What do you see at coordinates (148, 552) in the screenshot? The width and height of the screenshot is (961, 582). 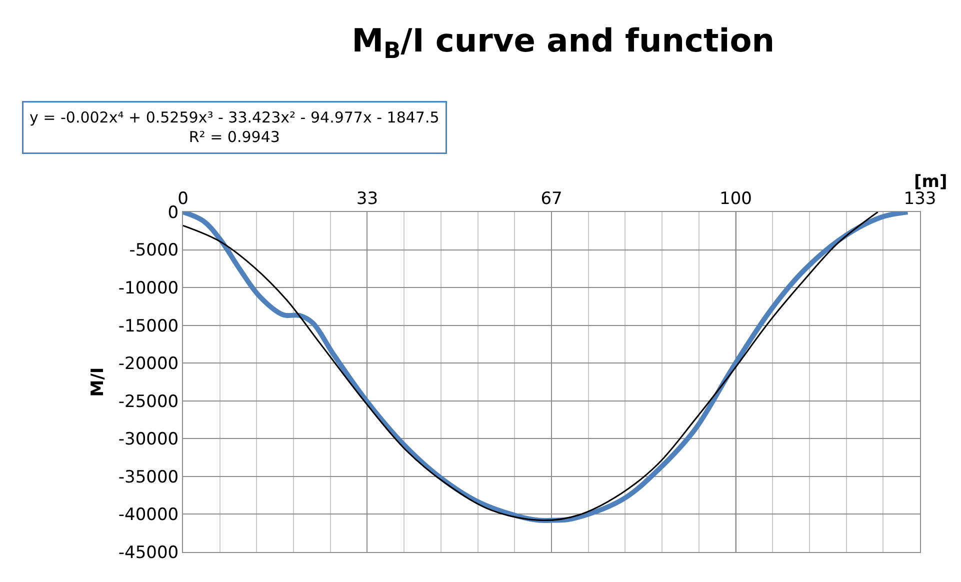 I see `y-tick-label: -45000` at bounding box center [148, 552].